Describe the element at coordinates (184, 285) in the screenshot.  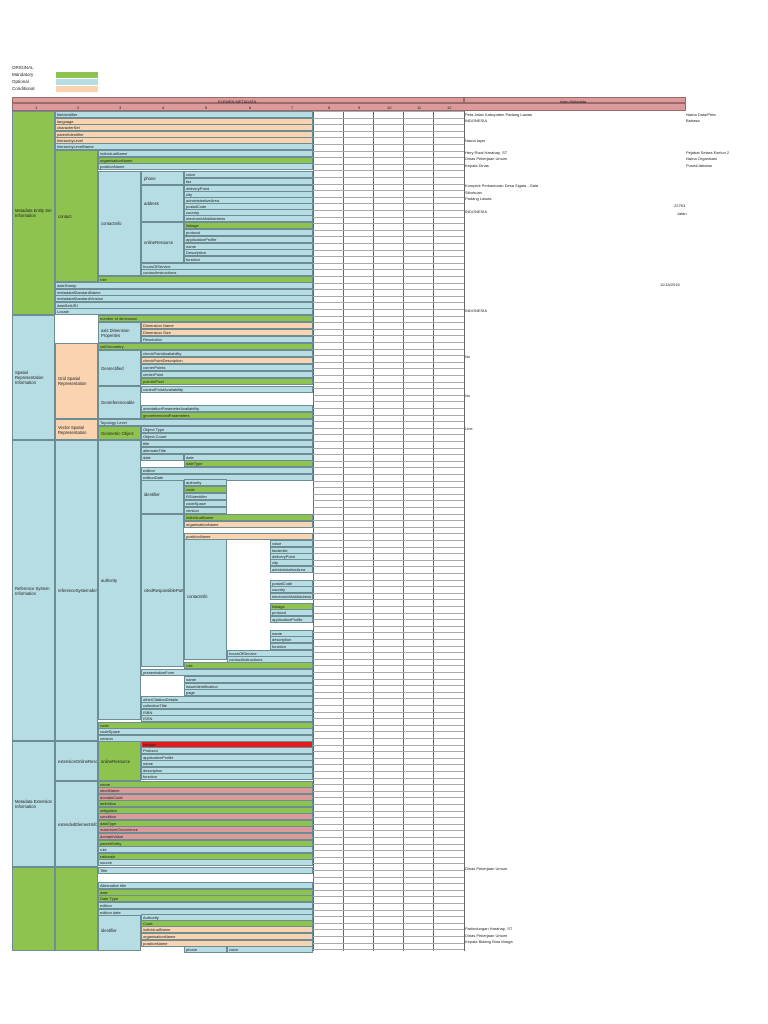
I see `metadata-field-datestamp: dateStamp` at that location.